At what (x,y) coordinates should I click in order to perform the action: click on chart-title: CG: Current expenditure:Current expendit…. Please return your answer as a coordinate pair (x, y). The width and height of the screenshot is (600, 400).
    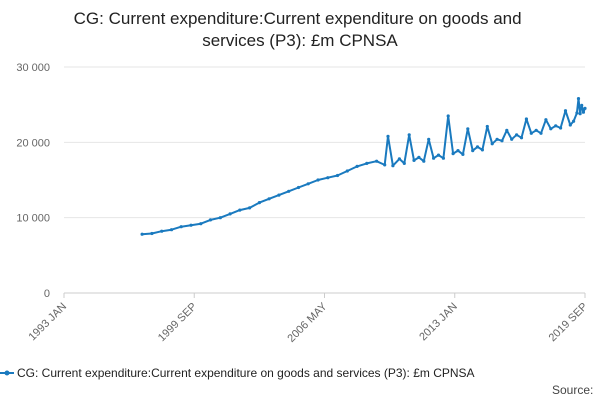
    Looking at the image, I should click on (300, 29).